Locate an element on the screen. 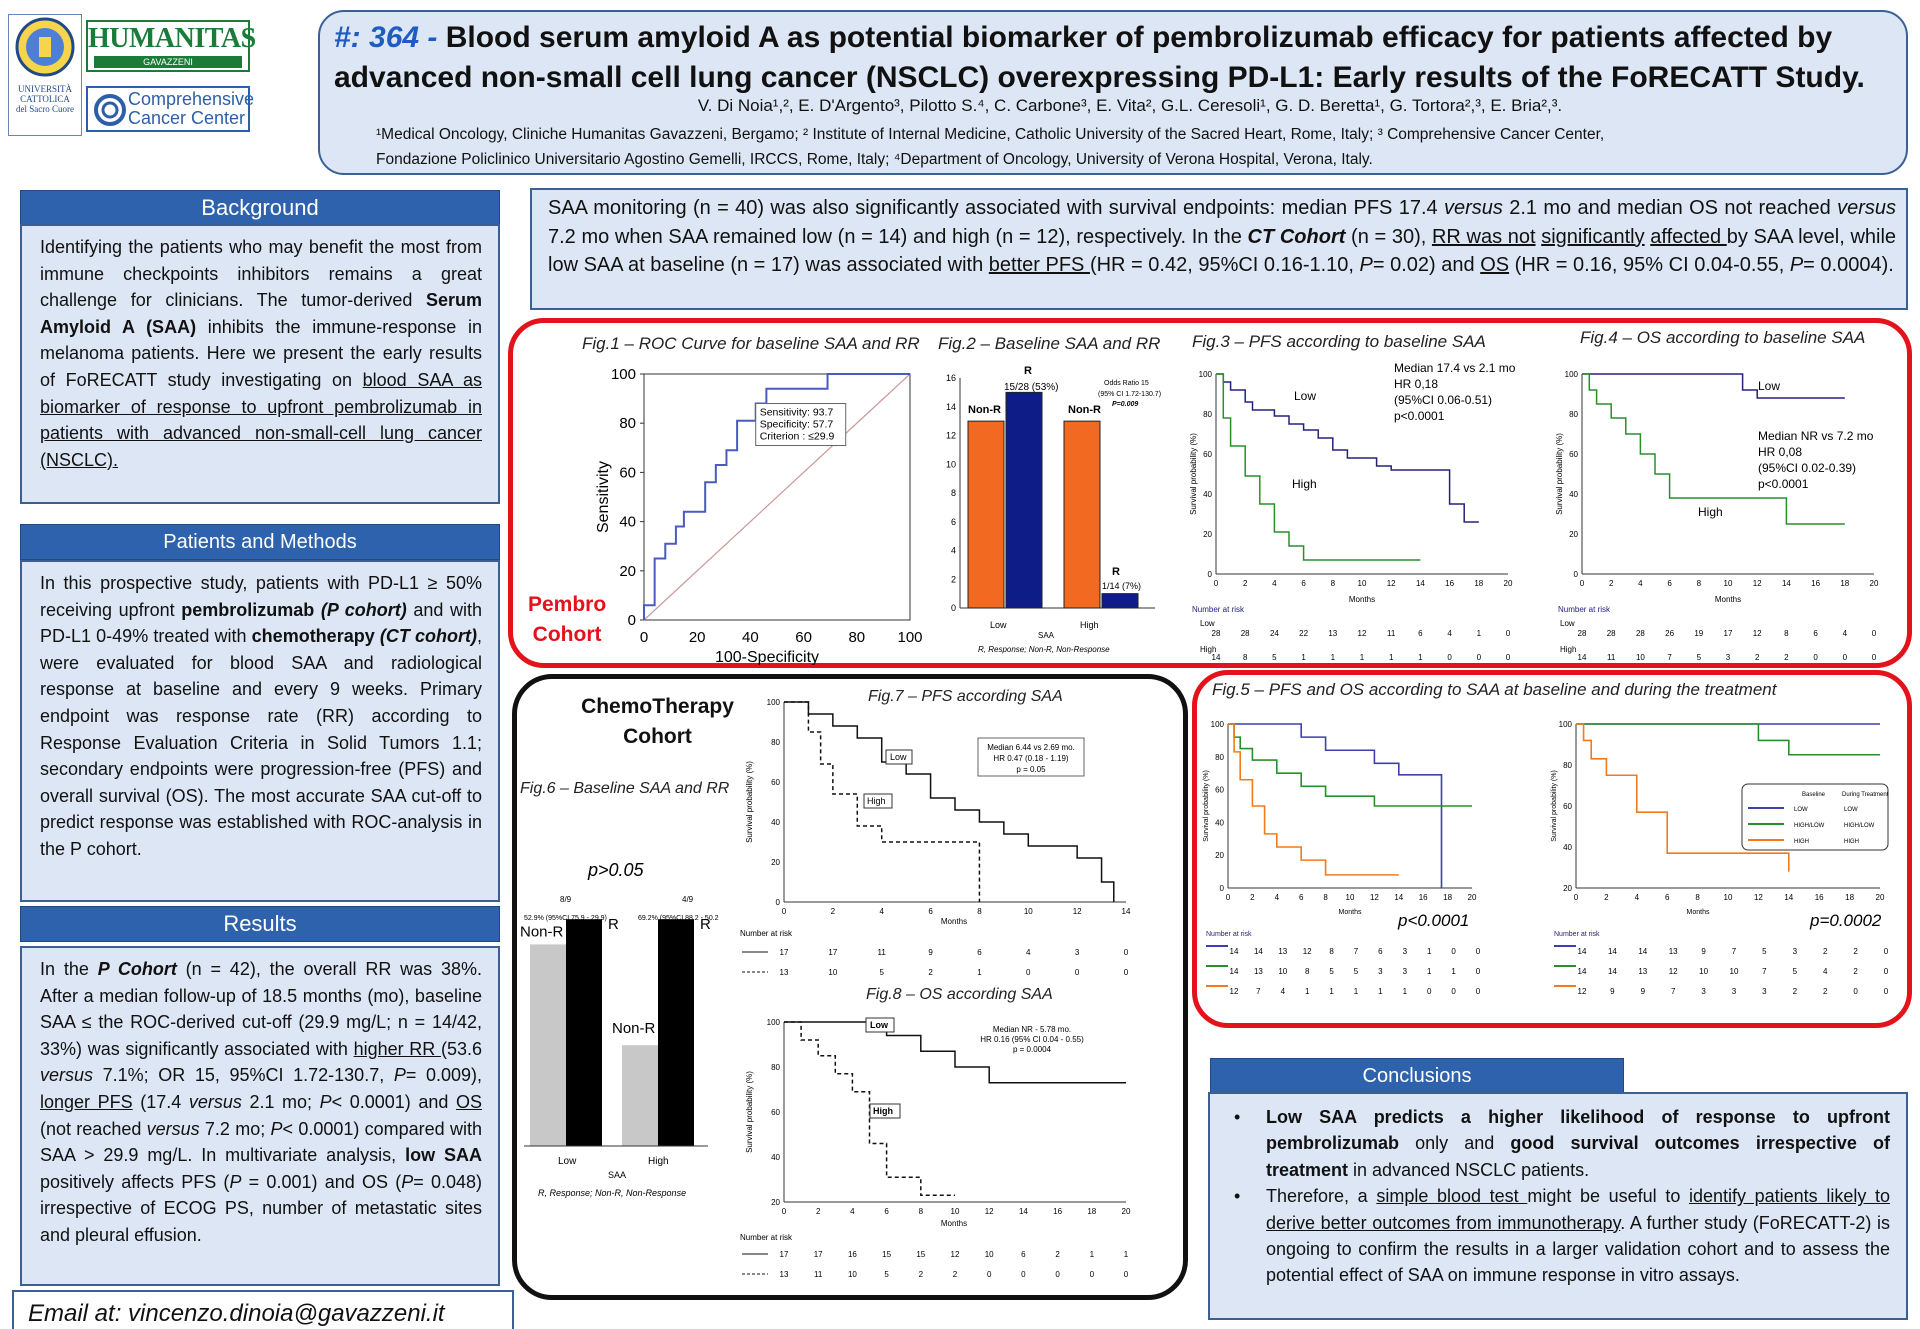  roc-ytick: 80 is located at coordinates (627, 423).